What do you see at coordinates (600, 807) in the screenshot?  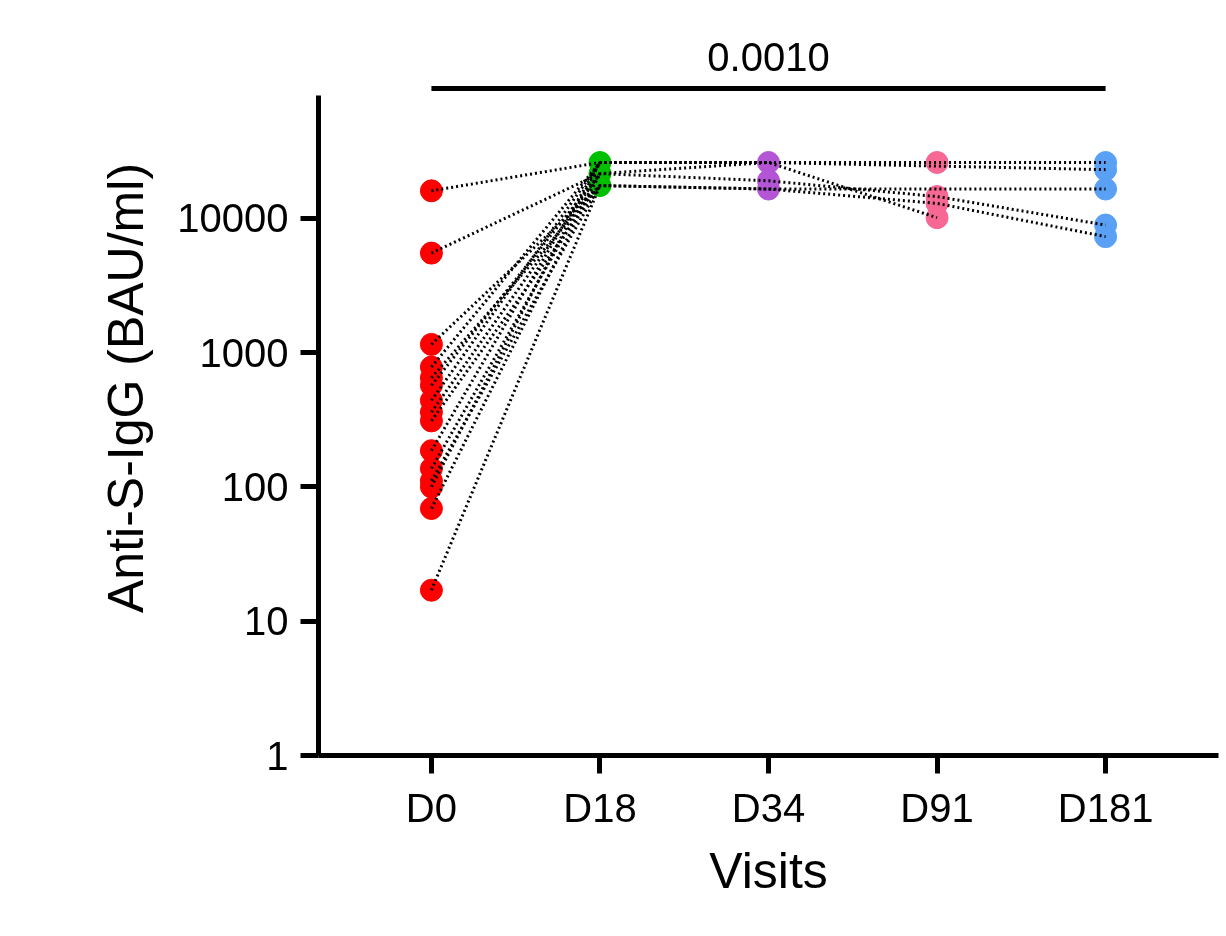 I see `x-tick-label: D18` at bounding box center [600, 807].